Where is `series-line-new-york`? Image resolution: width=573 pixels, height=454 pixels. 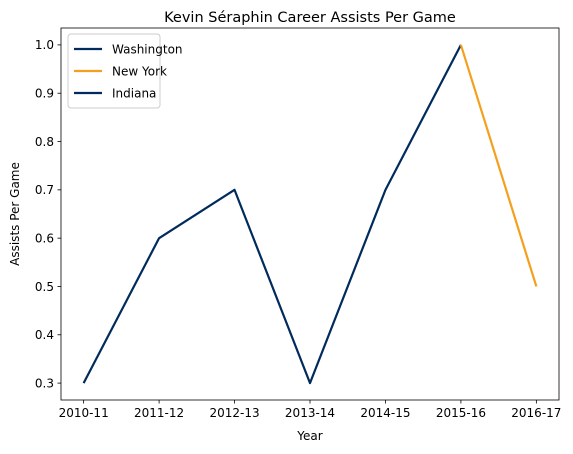 series-line-new-york is located at coordinates (498, 166).